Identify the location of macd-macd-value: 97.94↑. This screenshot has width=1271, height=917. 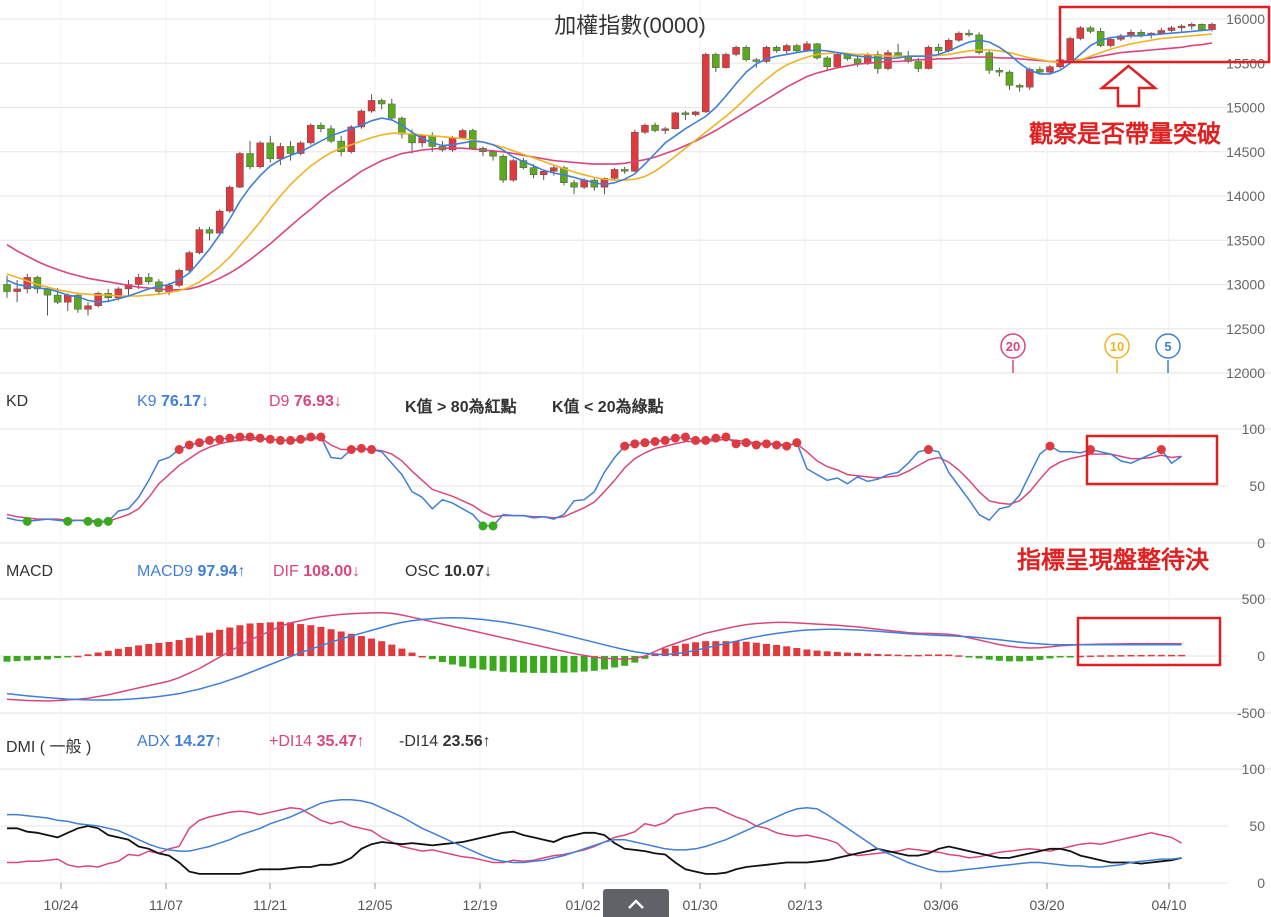
(221, 571).